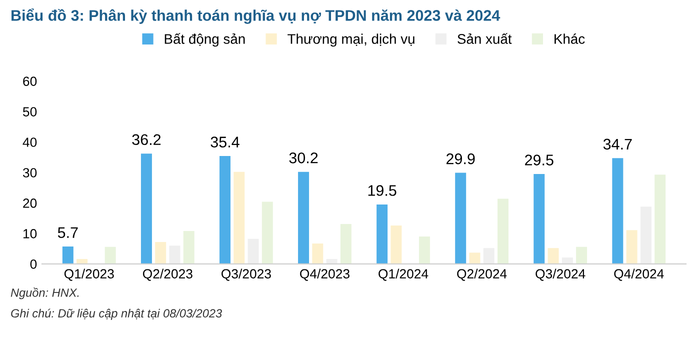  I want to click on data-label: 36.2, so click(146, 140).